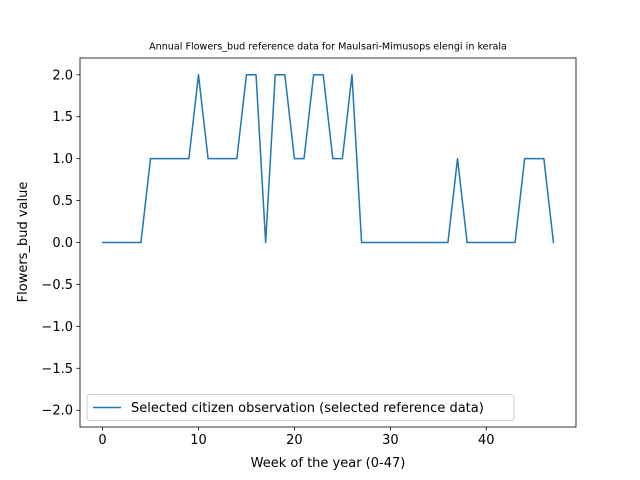  I want to click on x-axis: 0 10 20 30 40, so click(296, 437).